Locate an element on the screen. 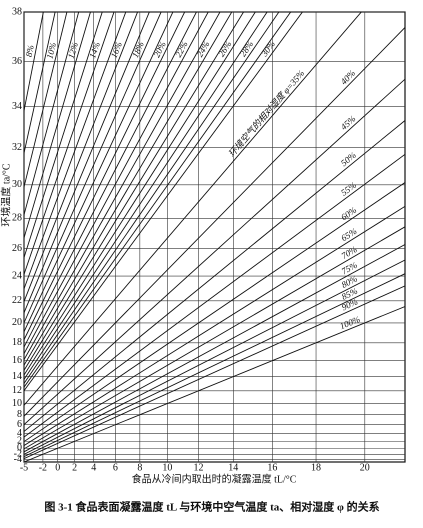 The height and width of the screenshot is (528, 423). y-tick-label: 36 is located at coordinates (17, 61).